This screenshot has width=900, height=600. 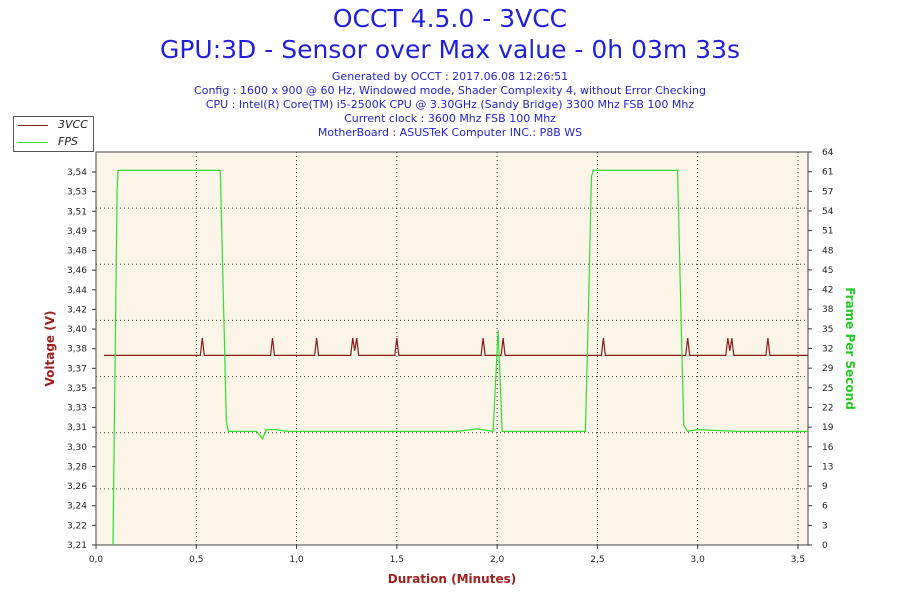 What do you see at coordinates (50, 349) in the screenshot?
I see `y-axis-label: Voltage (V)` at bounding box center [50, 349].